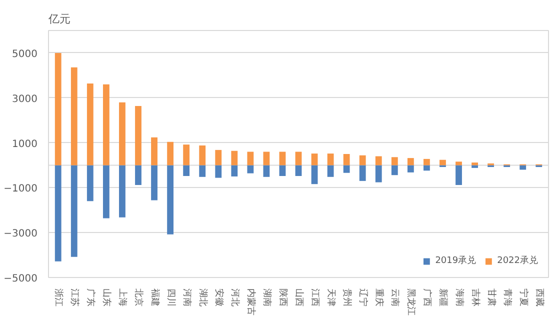 The height and width of the screenshot is (320, 555). Describe the element at coordinates (25, 144) in the screenshot. I see `y-tick-label: 1000` at that location.